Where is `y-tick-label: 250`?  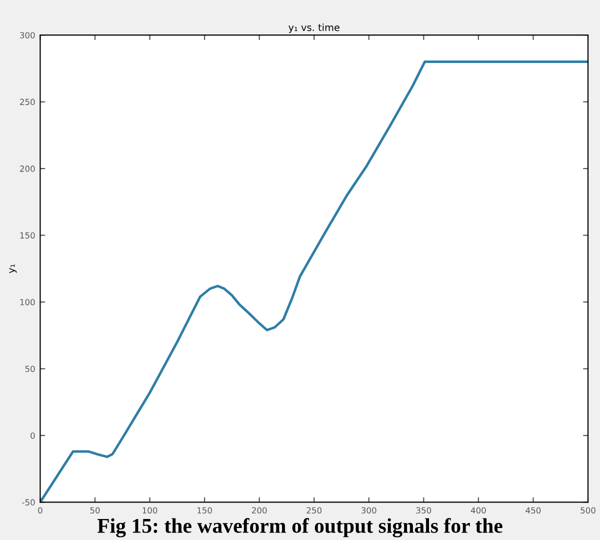
y-tick-label: 250 is located at coordinates (27, 102).